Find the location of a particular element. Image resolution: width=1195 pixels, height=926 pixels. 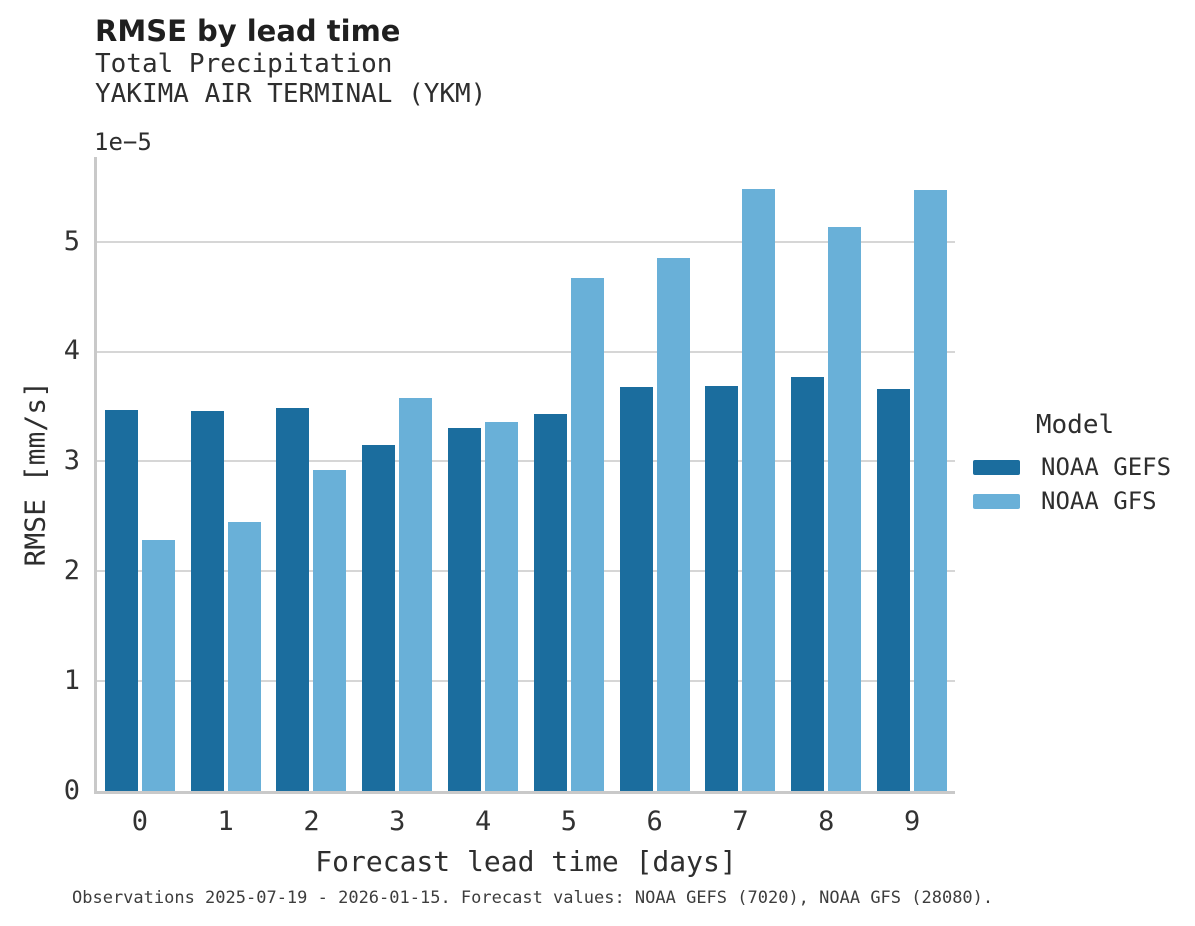

x-tick-label-1: 1 is located at coordinates (225, 821).